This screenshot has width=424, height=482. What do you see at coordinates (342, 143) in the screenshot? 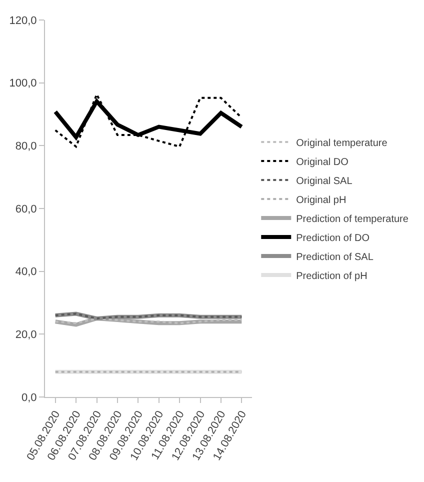
I see `legend-label: Original temperature` at bounding box center [342, 143].